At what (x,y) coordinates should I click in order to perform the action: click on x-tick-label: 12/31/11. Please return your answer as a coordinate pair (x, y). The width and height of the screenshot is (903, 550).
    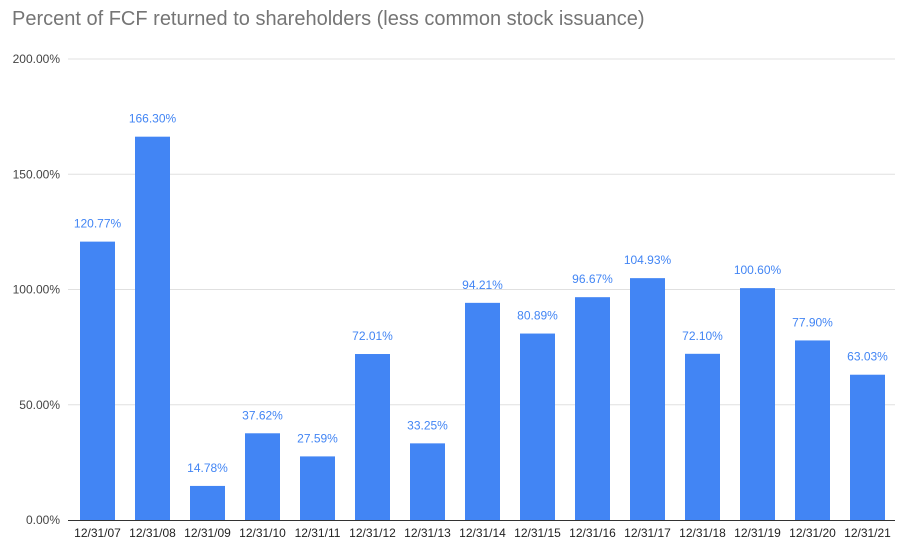
    Looking at the image, I should click on (318, 533).